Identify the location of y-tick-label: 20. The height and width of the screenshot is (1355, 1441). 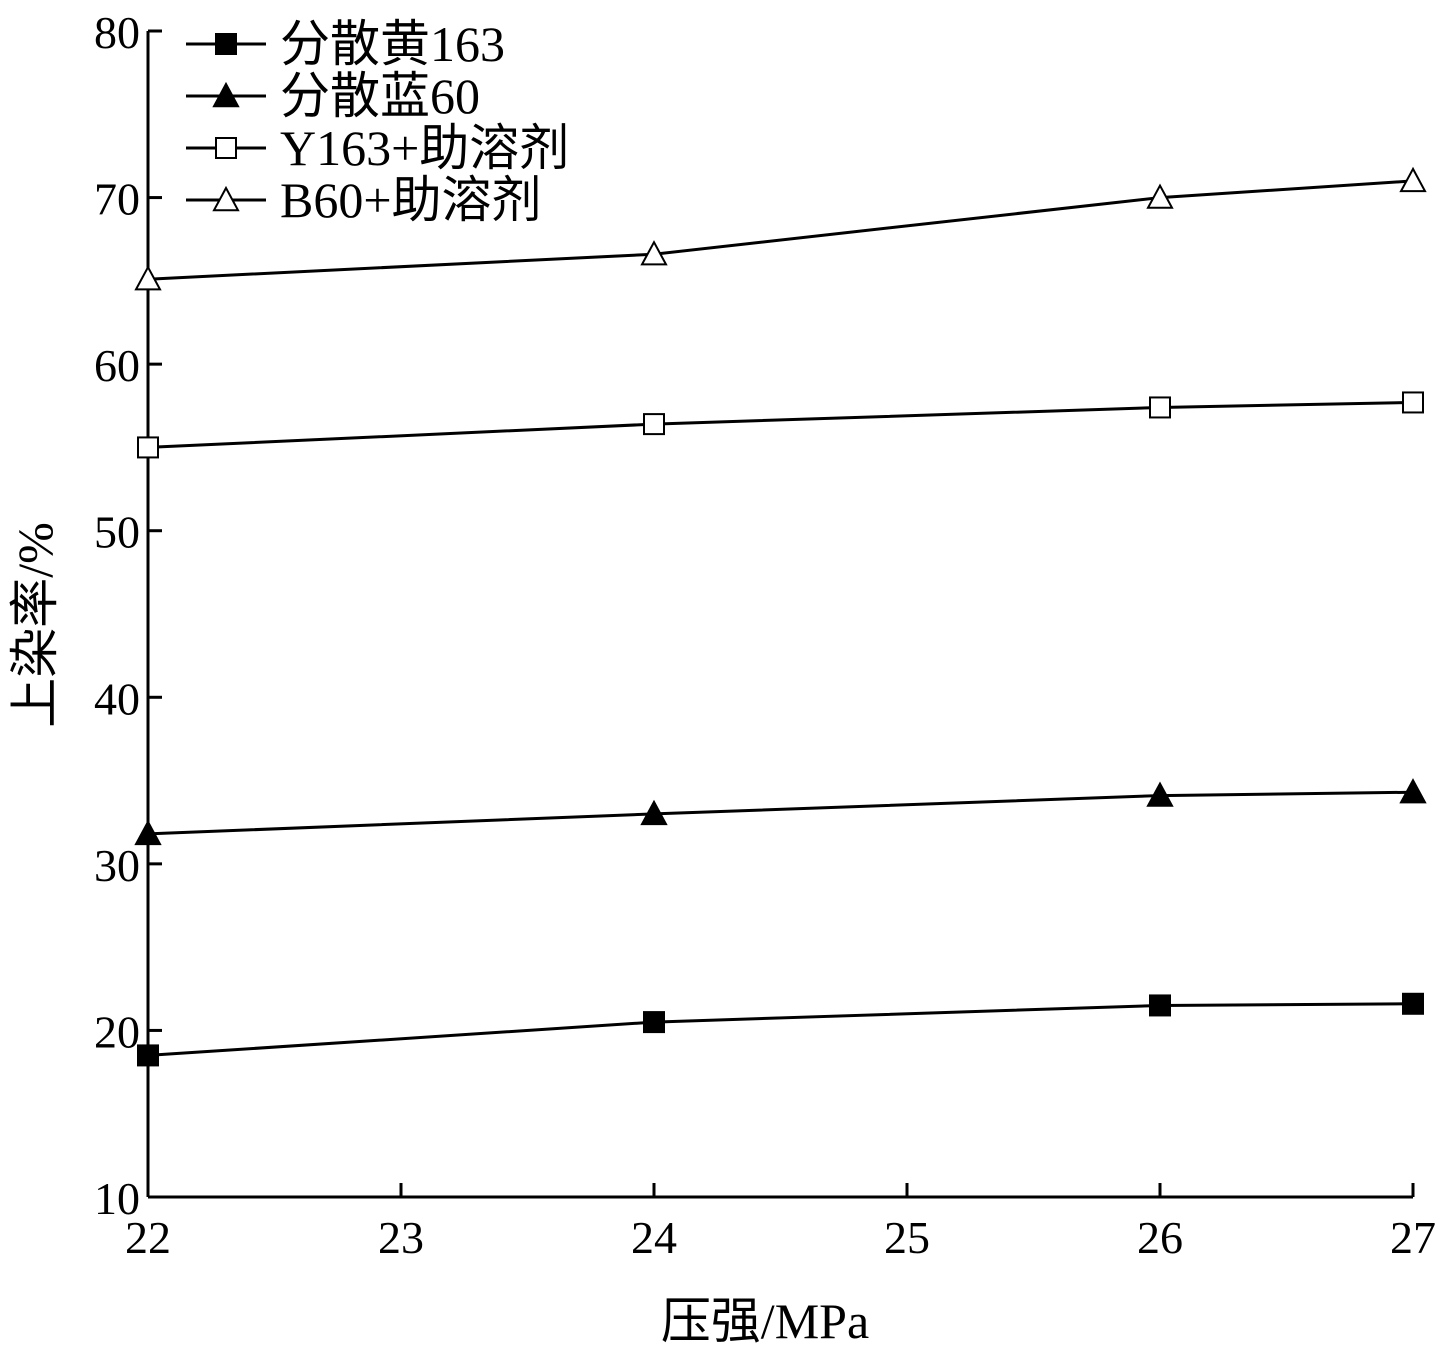
(117, 1031).